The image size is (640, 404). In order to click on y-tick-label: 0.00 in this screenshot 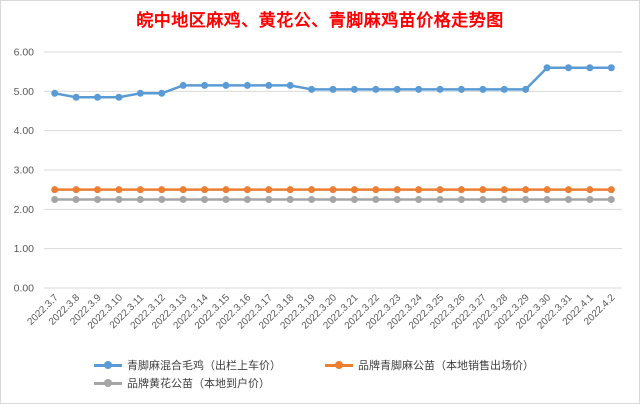, I will do `click(24, 289)`.